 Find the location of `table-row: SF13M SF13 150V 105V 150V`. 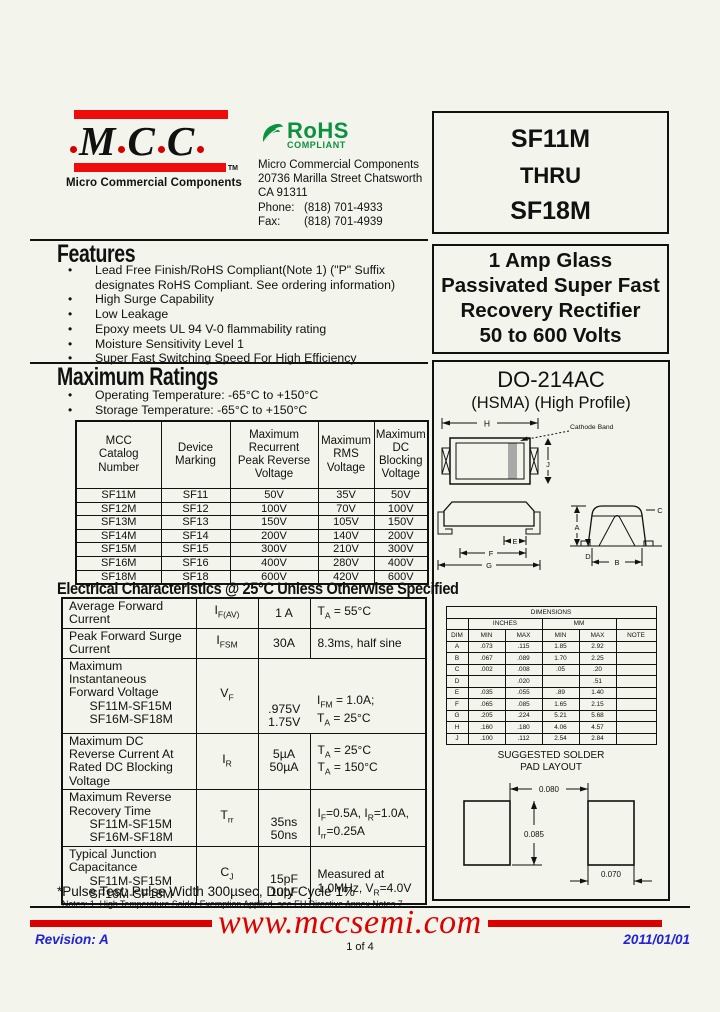

table-row: SF13M SF13 150V 105V 150V is located at coordinates (252, 522).